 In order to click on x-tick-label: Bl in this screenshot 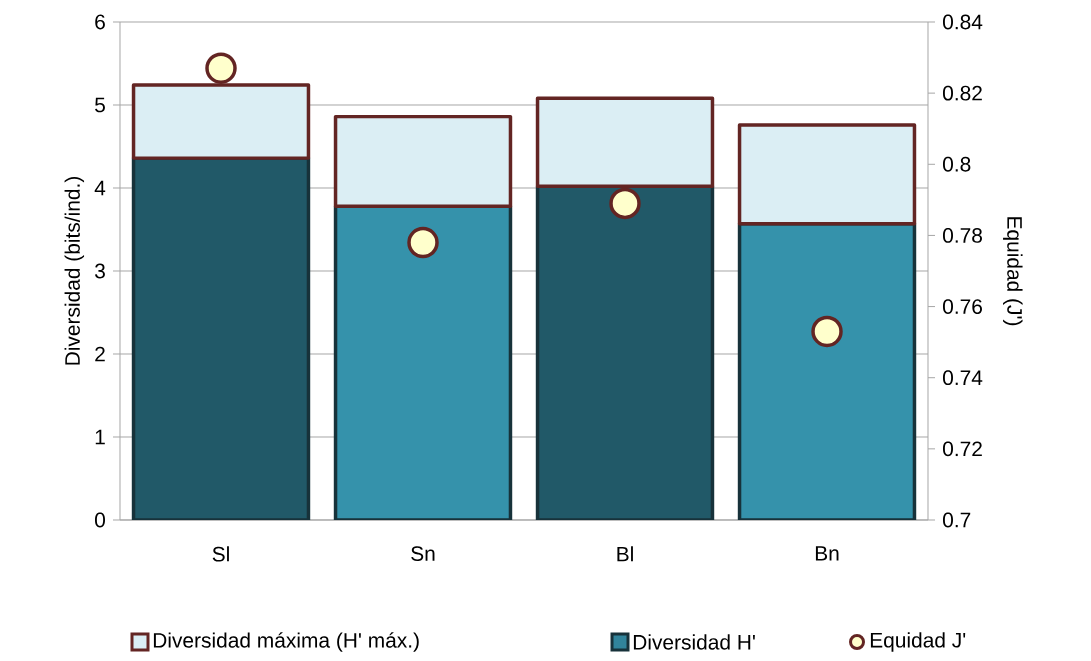, I will do `click(625, 554)`.